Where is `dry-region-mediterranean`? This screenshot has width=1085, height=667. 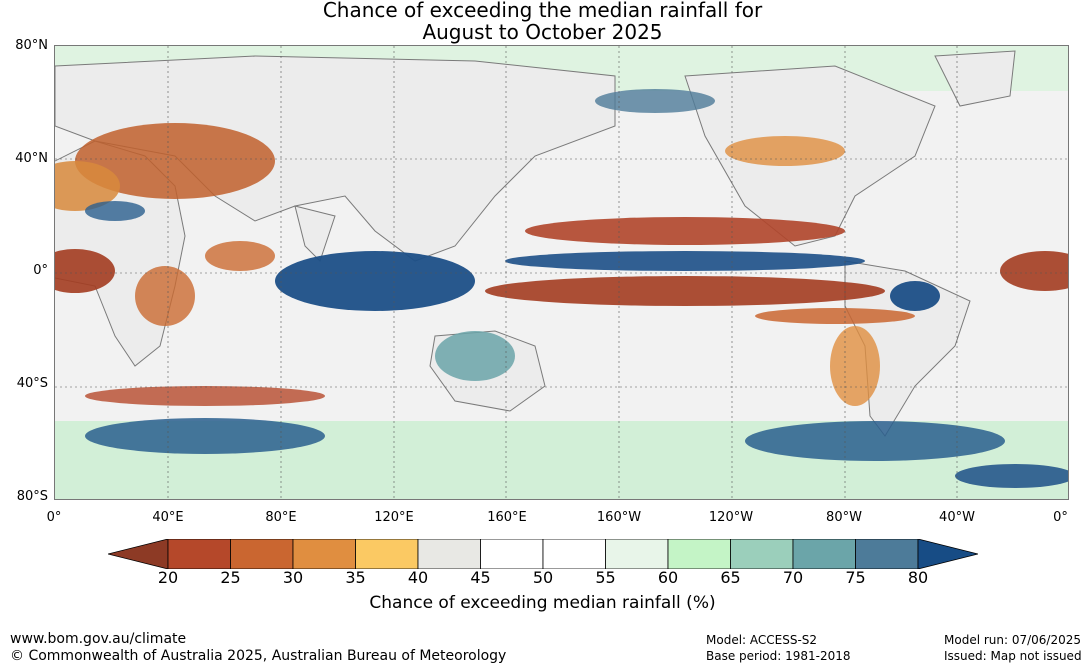 dry-region-mediterranean is located at coordinates (87, 186).